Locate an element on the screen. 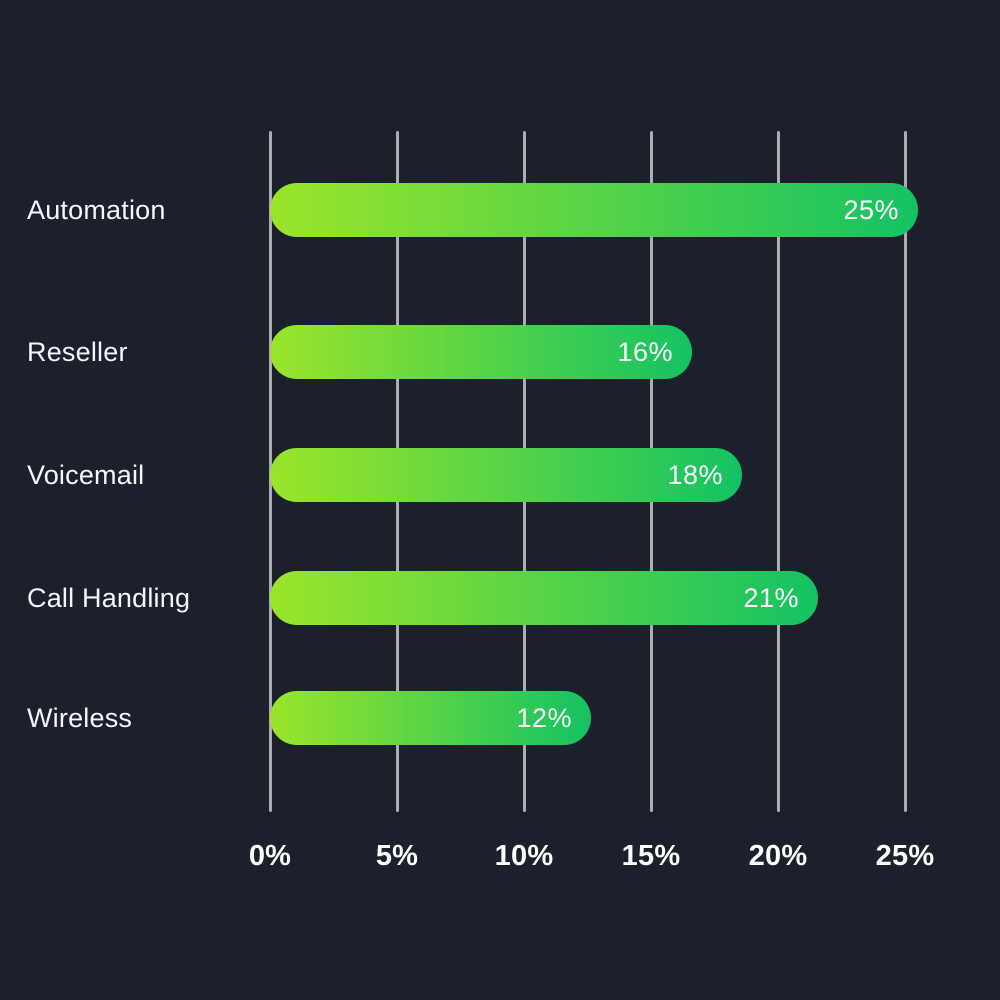  x-axis-tick-label: 5% is located at coordinates (397, 856).